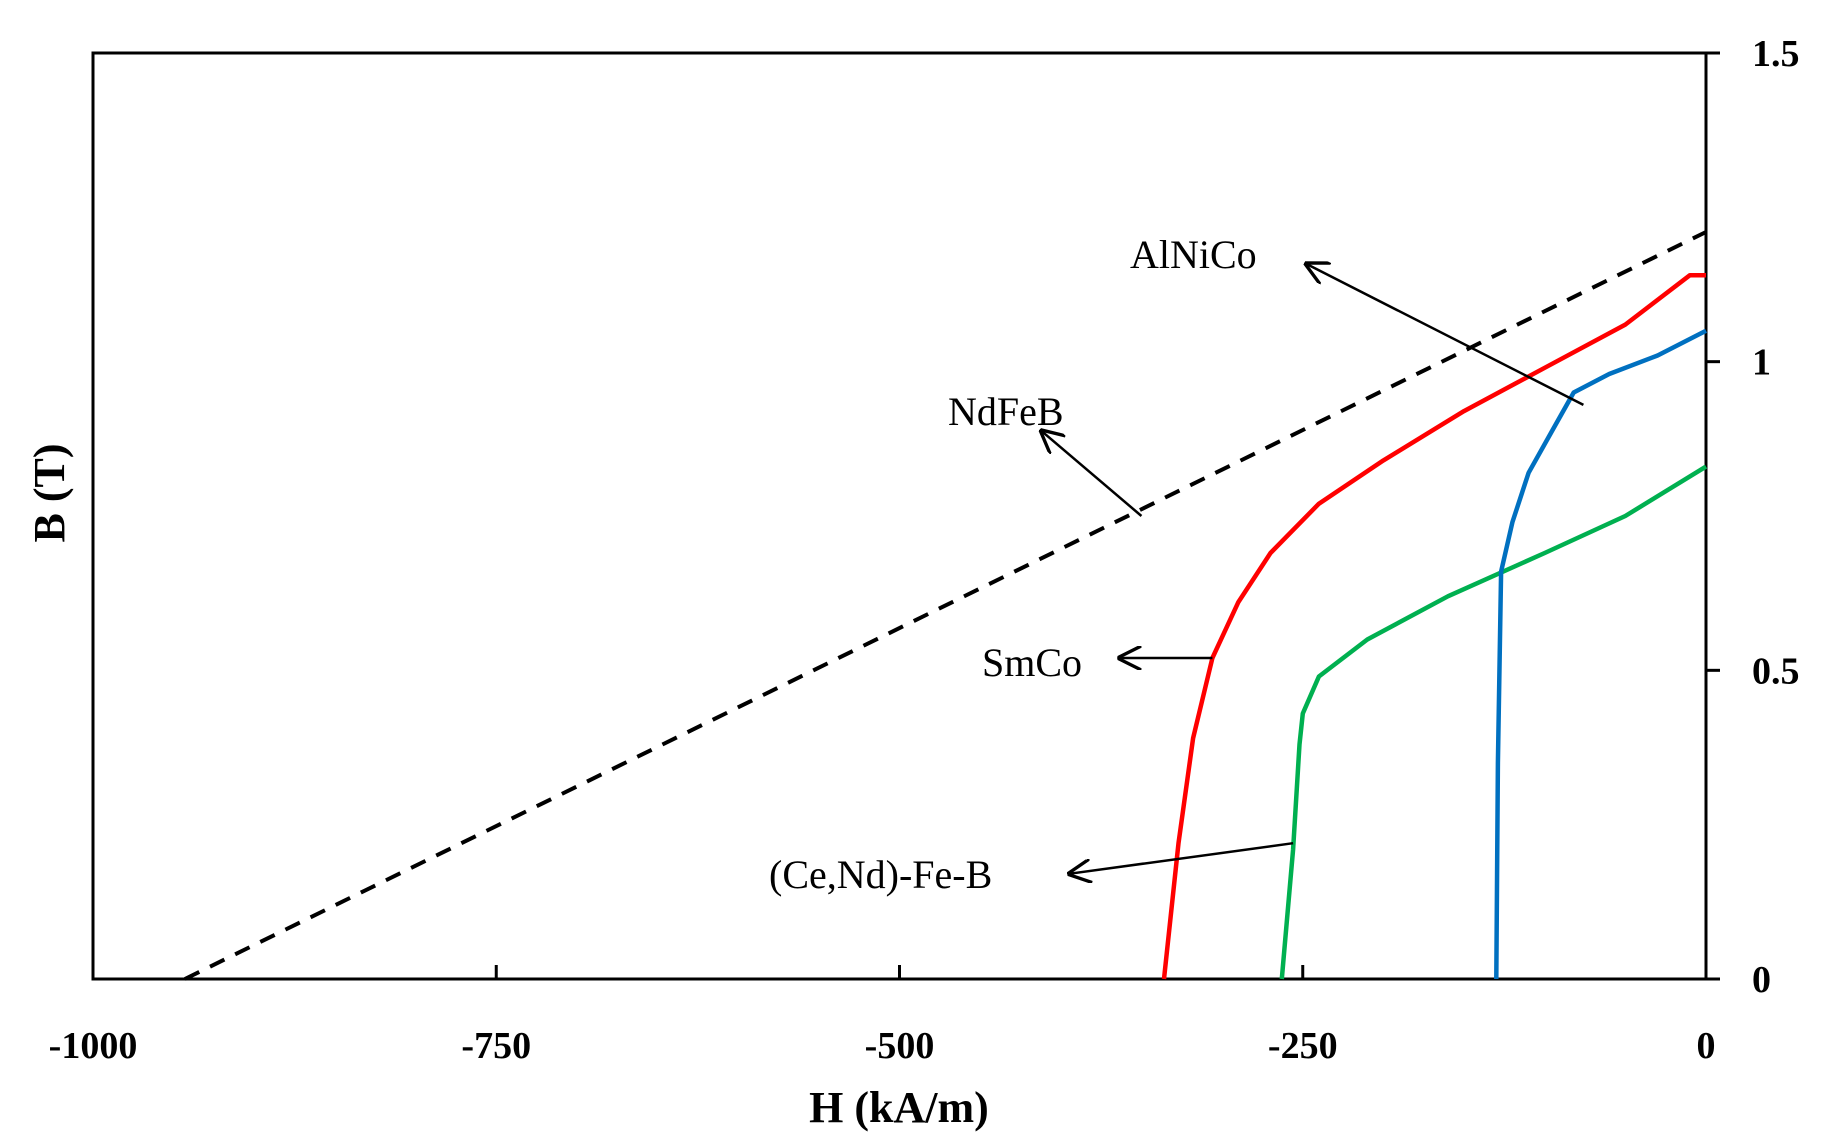 The width and height of the screenshot is (1837, 1146). Describe the element at coordinates (1193, 254) in the screenshot. I see `annotation-label-alnico: AlNiCo` at that location.